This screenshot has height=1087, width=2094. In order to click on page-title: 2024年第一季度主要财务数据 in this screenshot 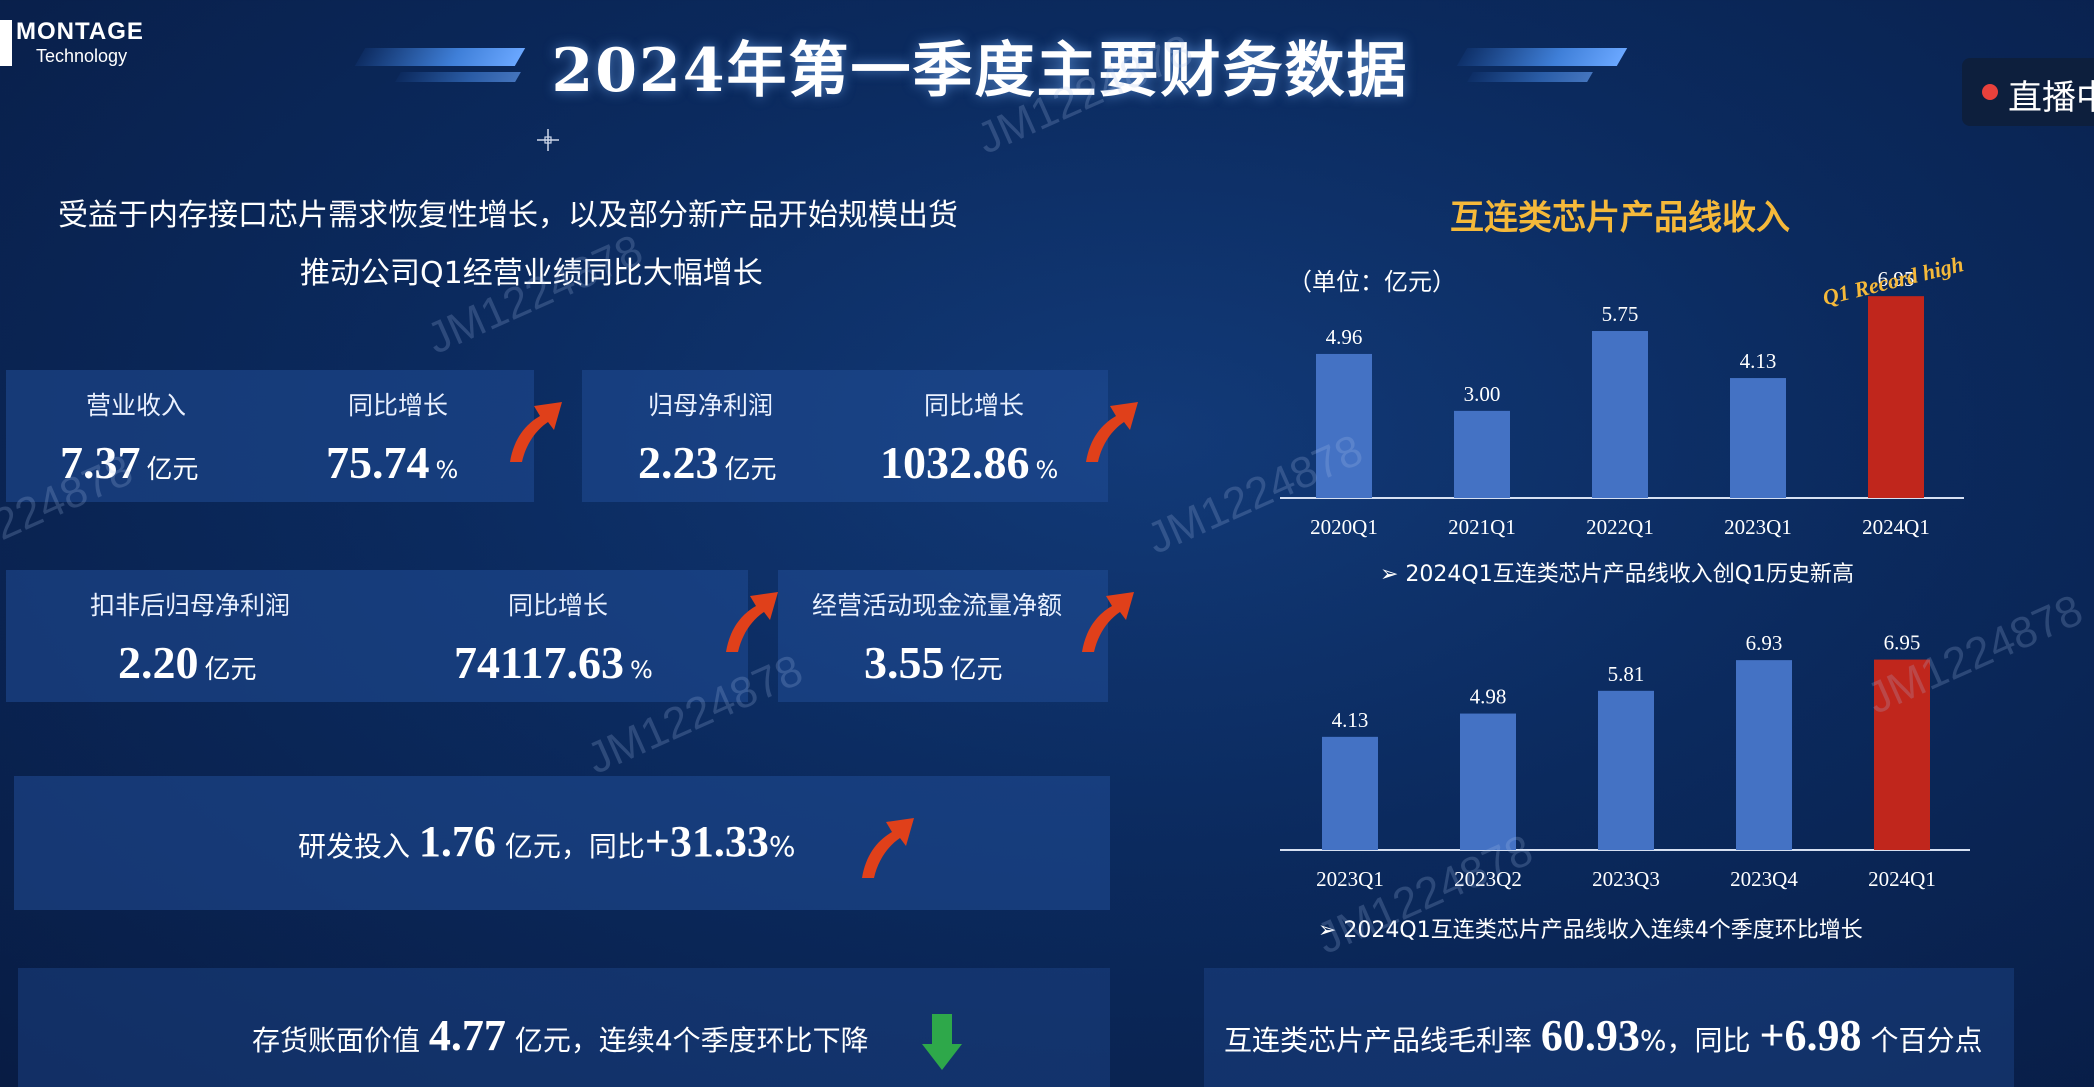, I will do `click(980, 71)`.